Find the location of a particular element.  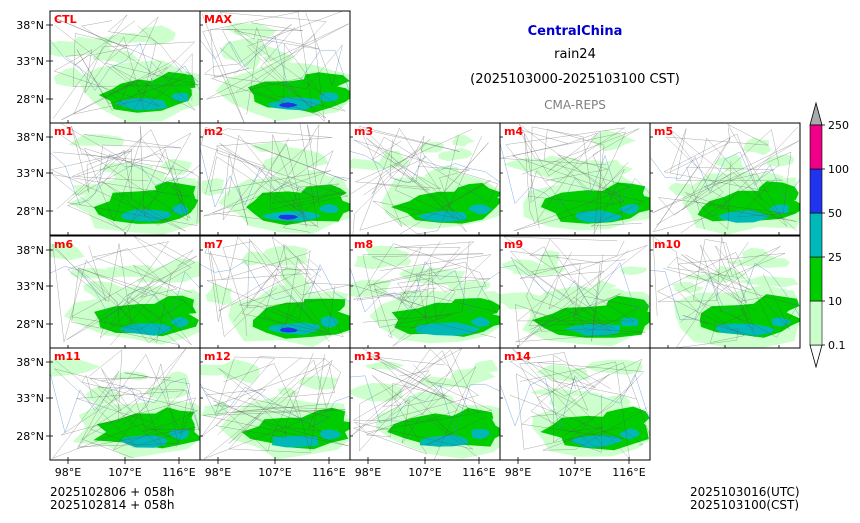

panel-m2: m2 is located at coordinates (275, 179).